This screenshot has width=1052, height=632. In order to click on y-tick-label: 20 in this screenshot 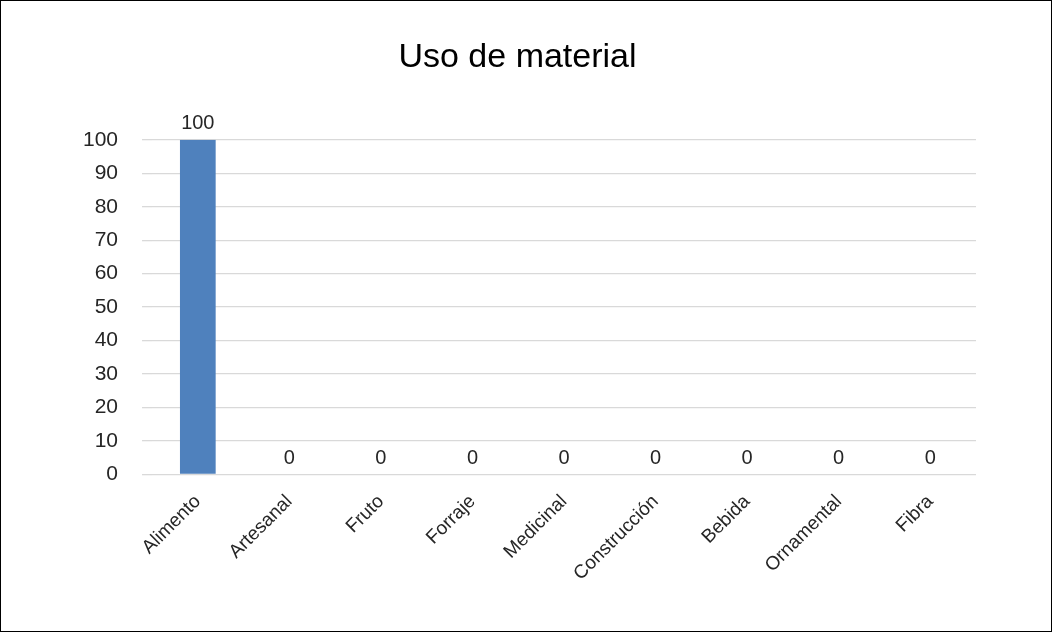, I will do `click(106, 406)`.